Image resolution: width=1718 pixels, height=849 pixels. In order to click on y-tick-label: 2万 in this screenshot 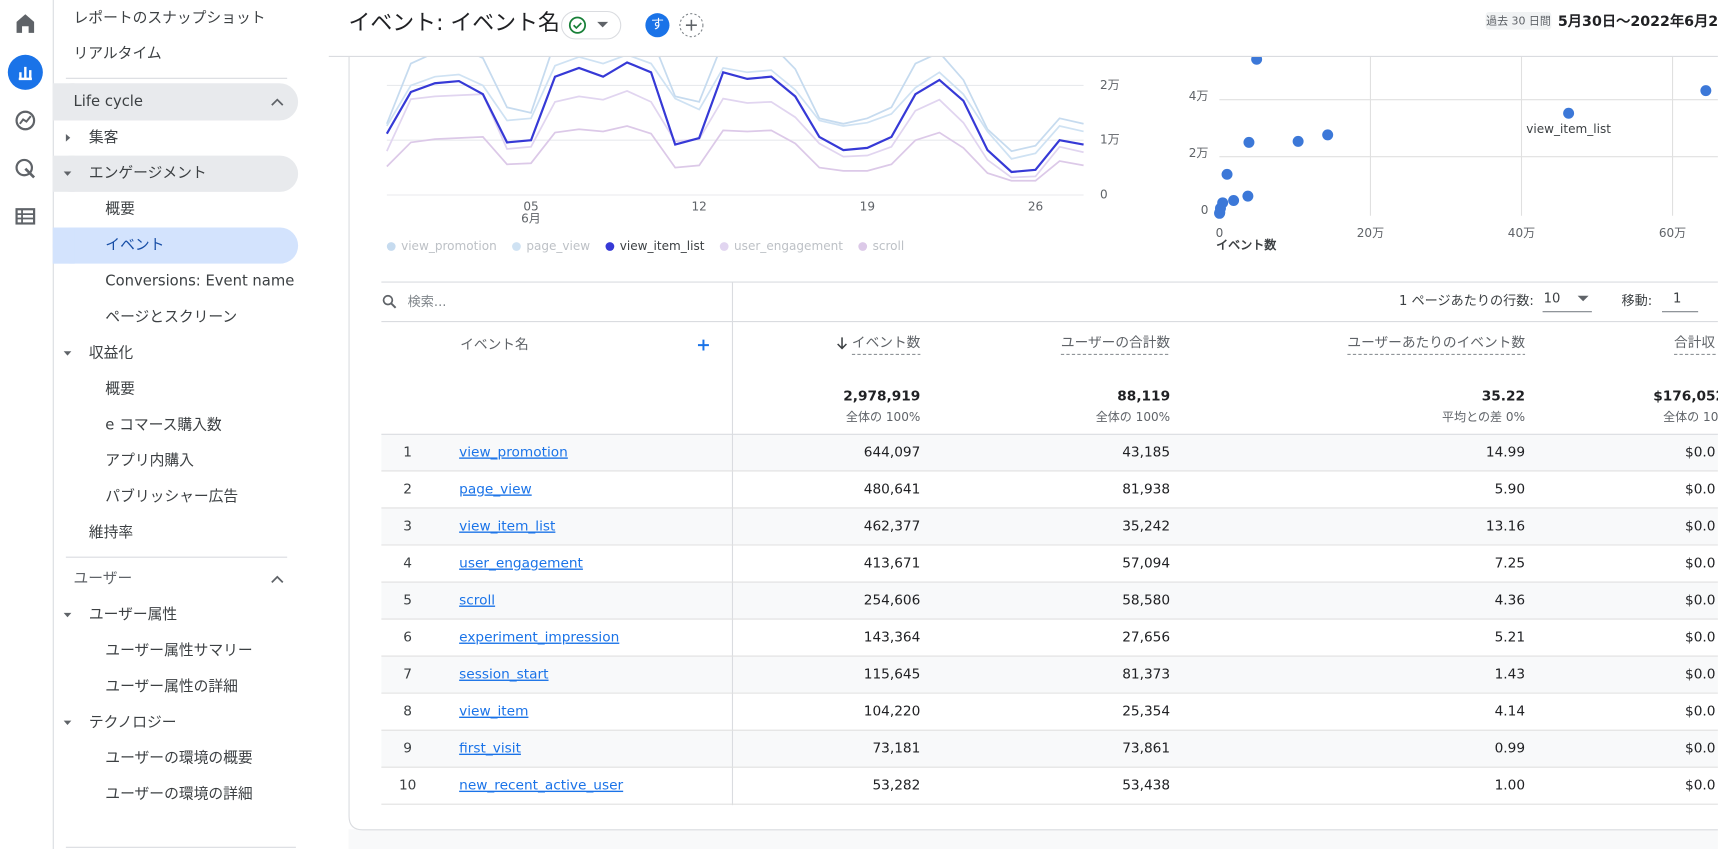, I will do `click(1110, 85)`.